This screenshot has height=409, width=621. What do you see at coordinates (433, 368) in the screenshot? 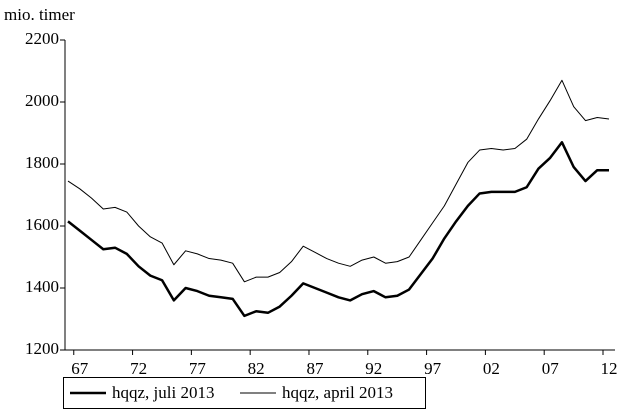
I see `x-tick-label: 97` at bounding box center [433, 368].